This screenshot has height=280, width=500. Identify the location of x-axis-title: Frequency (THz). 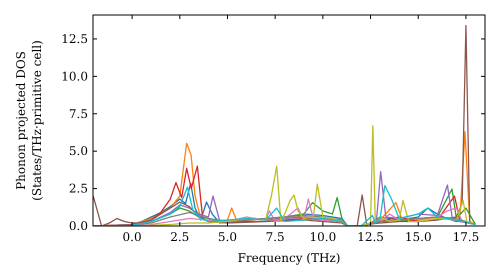
(289, 258).